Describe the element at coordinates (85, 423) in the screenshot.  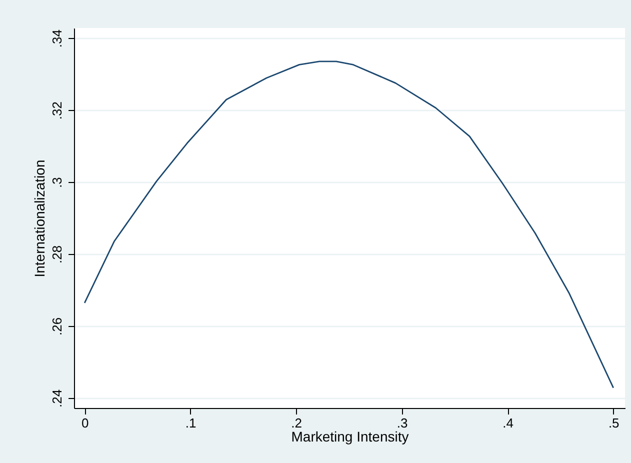
I see `x-tick-label: 0` at that location.